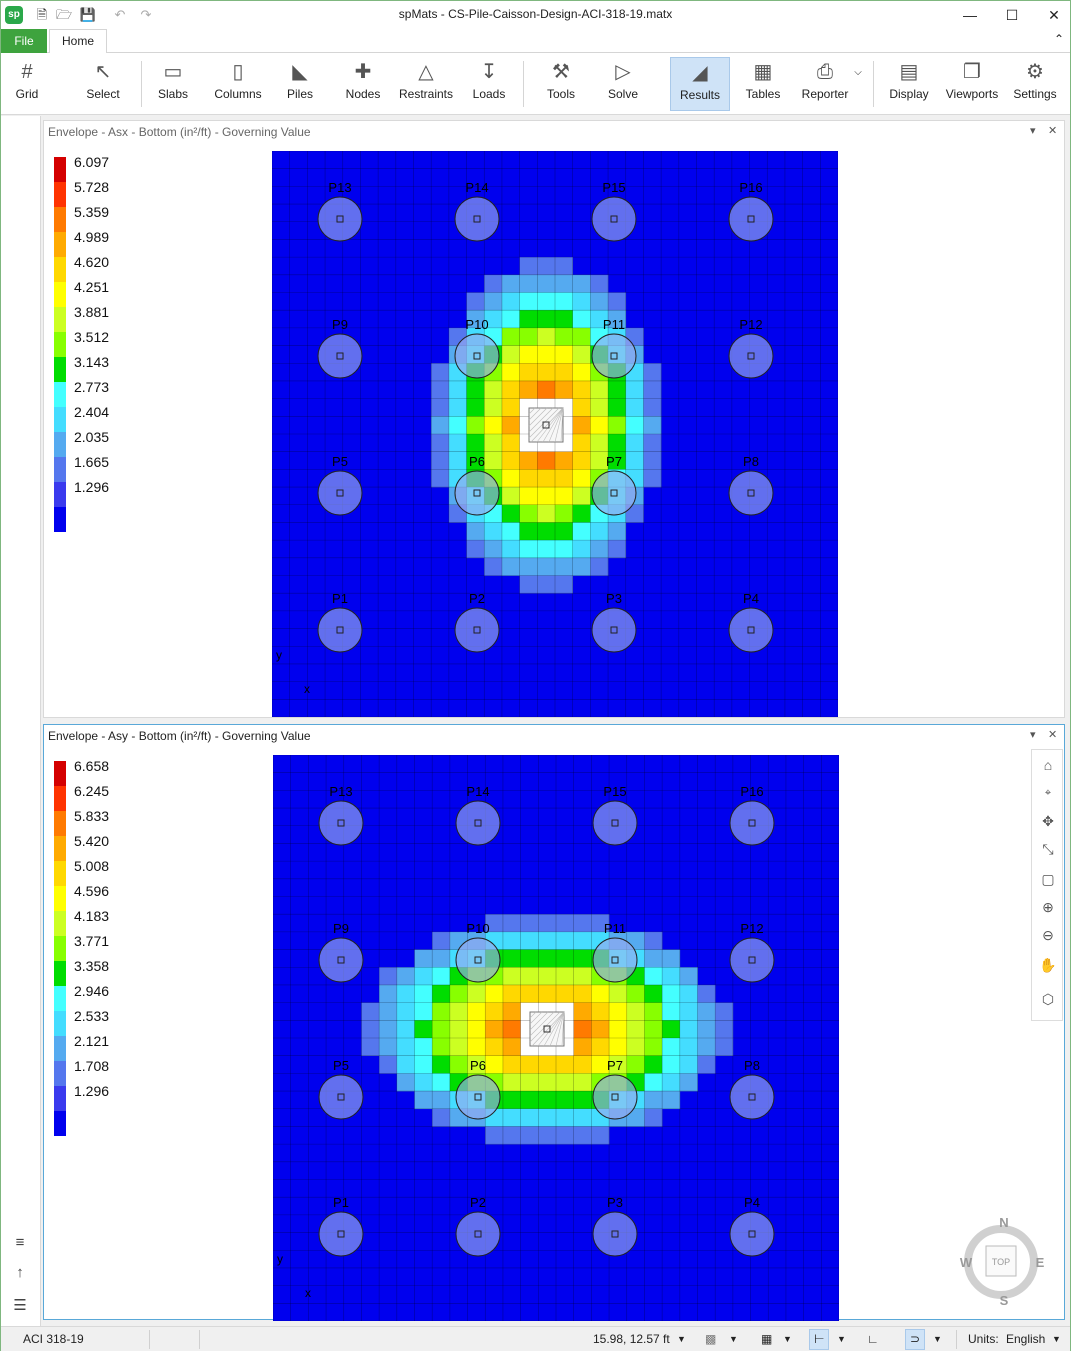 The width and height of the screenshot is (1071, 1351). I want to click on close-icon: ✕, so click(1054, 15).